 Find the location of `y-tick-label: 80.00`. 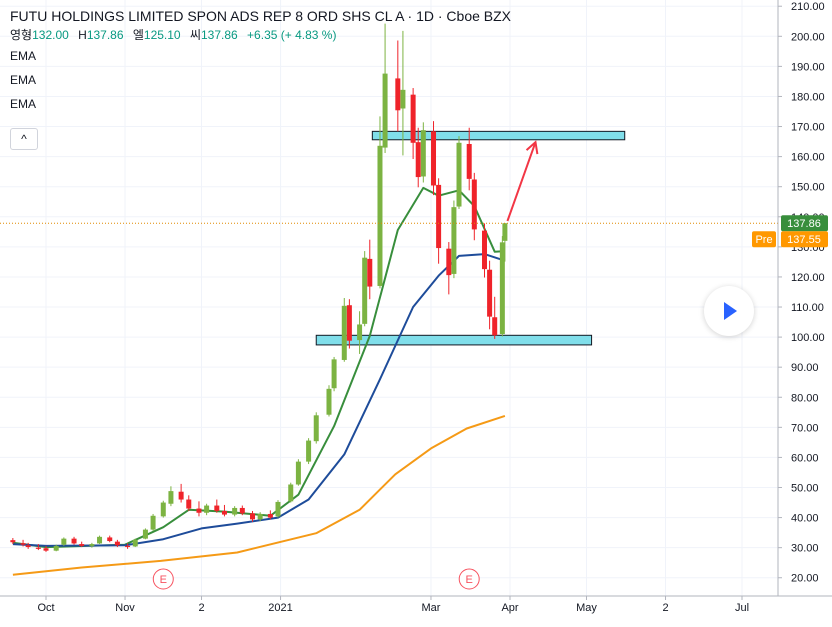

y-tick-label: 80.00 is located at coordinates (805, 398).